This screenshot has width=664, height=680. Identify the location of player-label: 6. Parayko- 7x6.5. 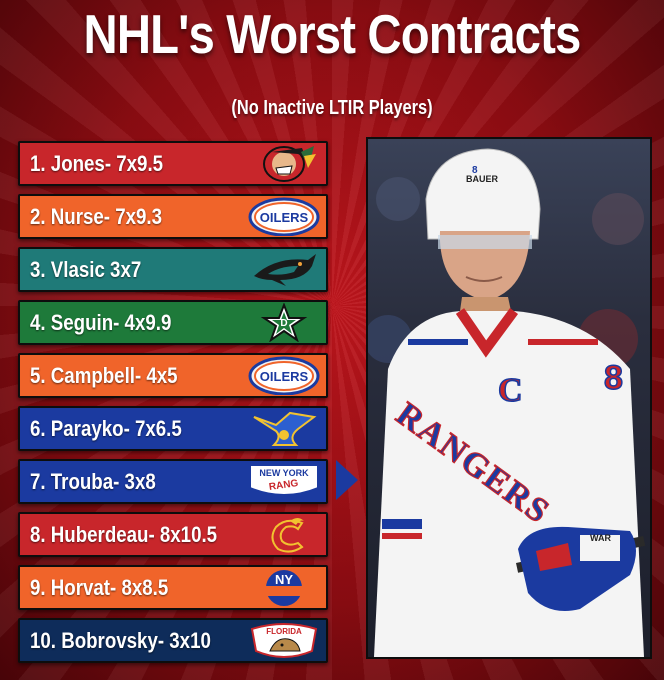
(106, 428).